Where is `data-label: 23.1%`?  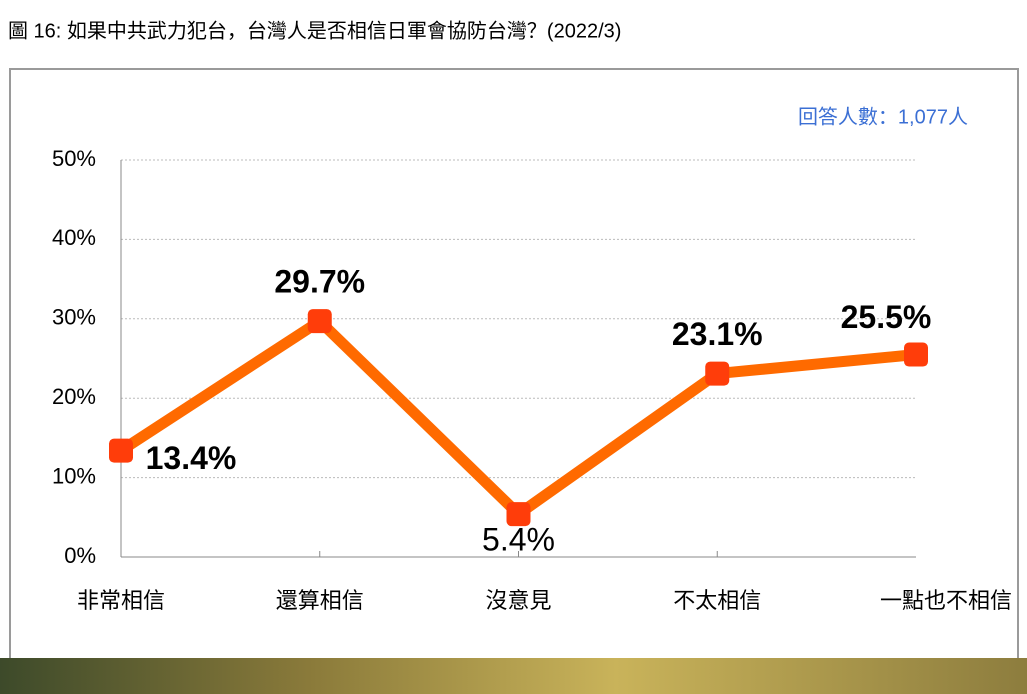 data-label: 23.1% is located at coordinates (717, 334).